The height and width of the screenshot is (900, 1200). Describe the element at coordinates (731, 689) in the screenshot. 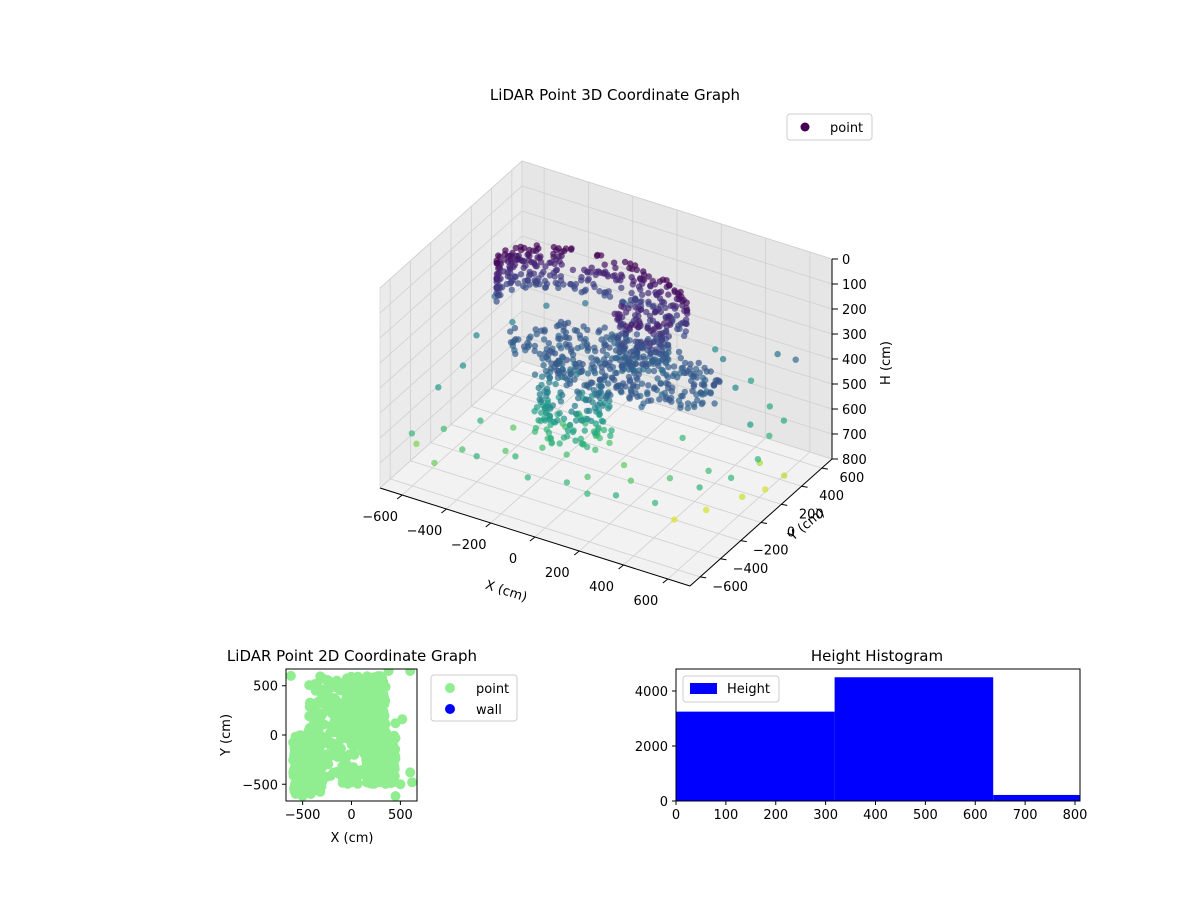

I see `legend-histogram: Height` at that location.